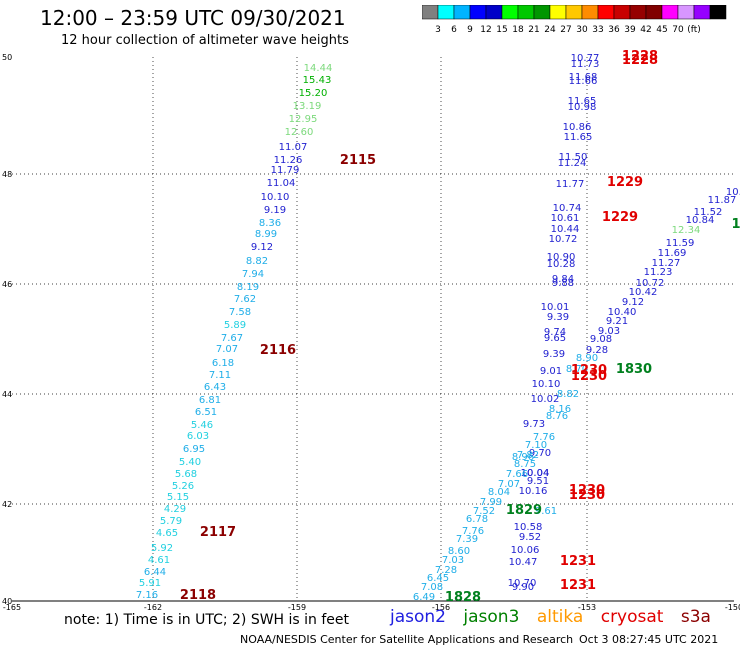 The width and height of the screenshot is (740, 650). I want to click on wave-height-value: 10.02, so click(545, 399).